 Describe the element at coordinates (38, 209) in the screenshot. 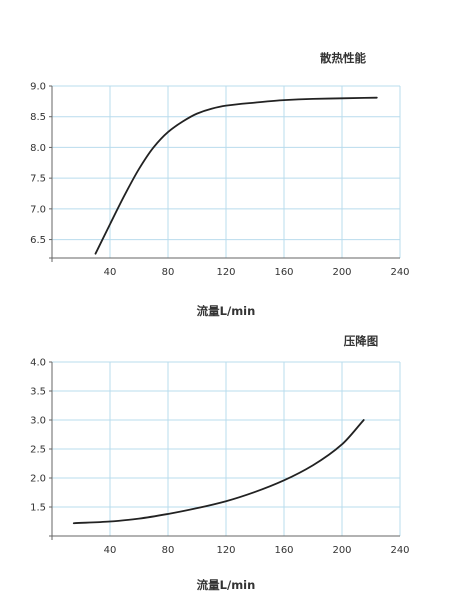

I see `y-tick-label: 7.0` at that location.